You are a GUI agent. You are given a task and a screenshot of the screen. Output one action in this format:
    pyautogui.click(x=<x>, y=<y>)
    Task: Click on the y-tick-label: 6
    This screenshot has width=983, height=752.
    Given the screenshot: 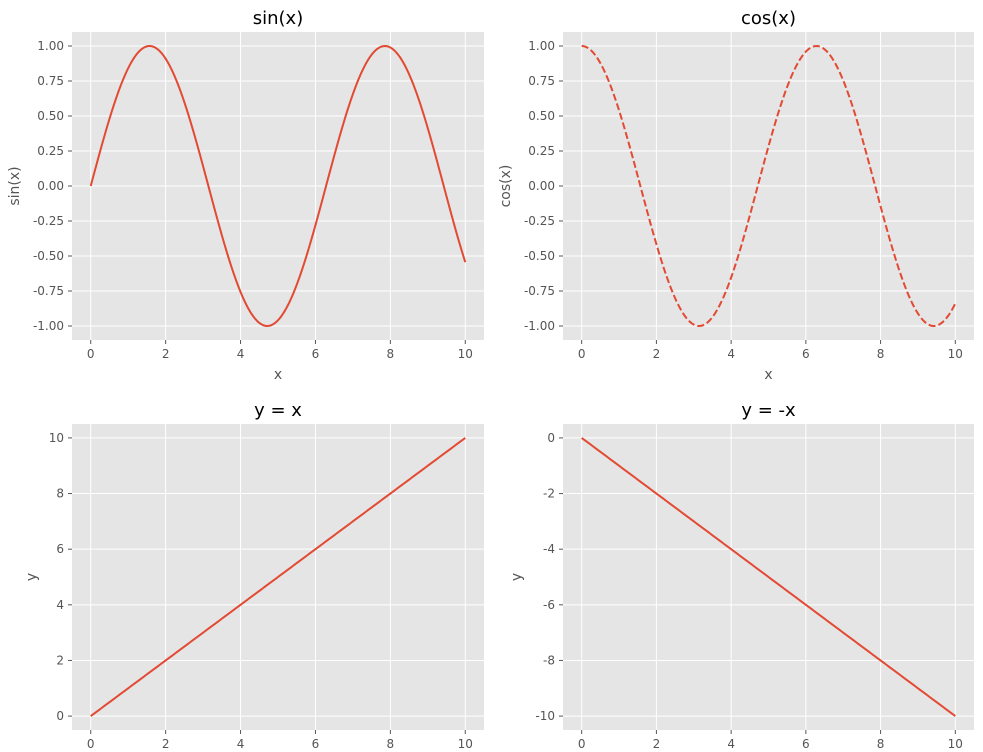 What is the action you would take?
    pyautogui.click(x=60, y=549)
    